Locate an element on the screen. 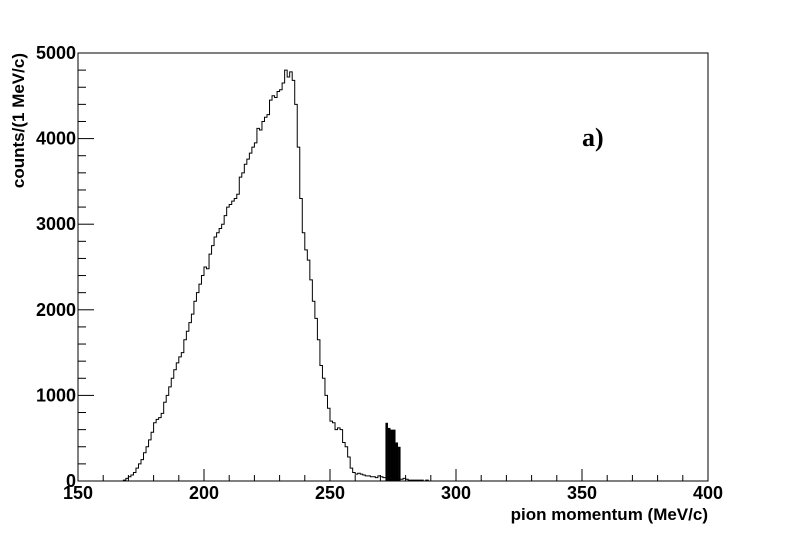  panel-label: a) is located at coordinates (593, 137).